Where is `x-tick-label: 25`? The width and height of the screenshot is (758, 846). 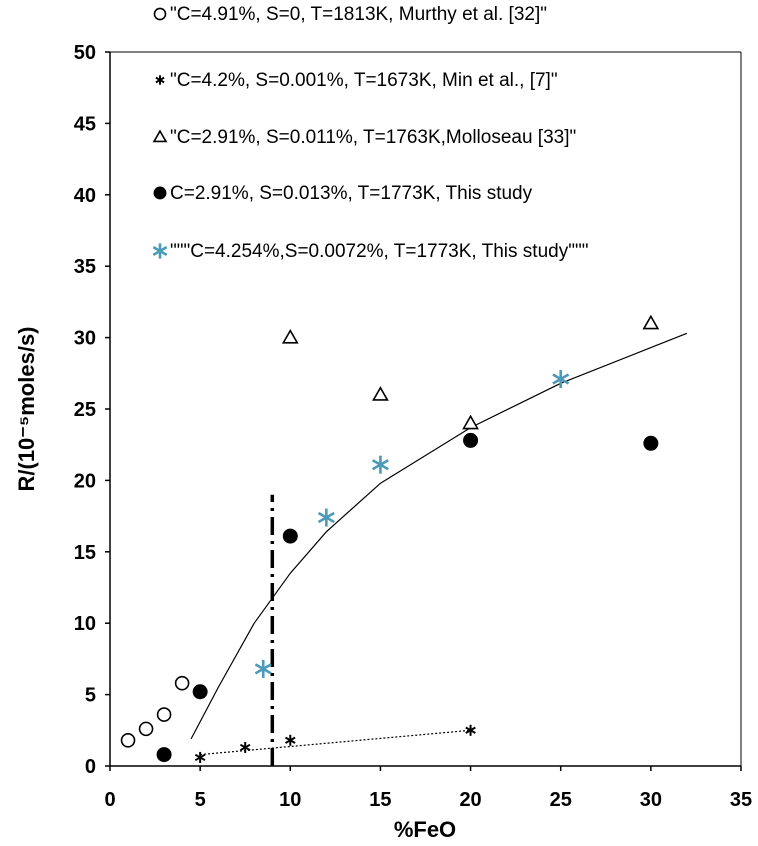
x-tick-label: 25 is located at coordinates (561, 800).